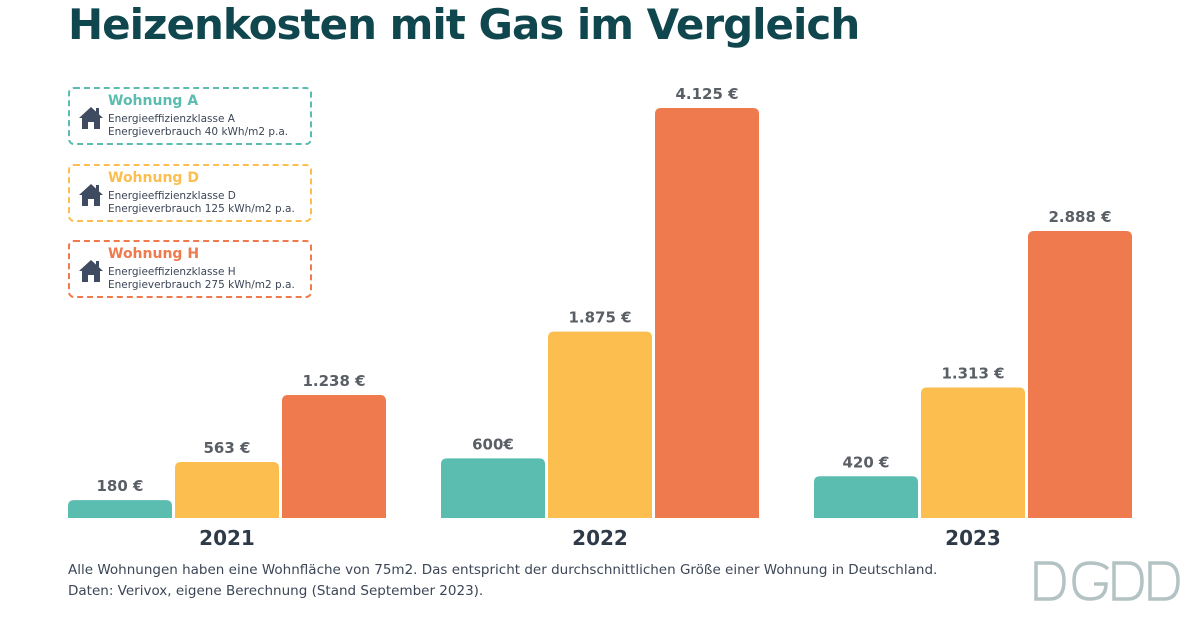  Describe the element at coordinates (172, 196) in the screenshot. I see `legend-efficiency-class: Energieeffizienzklasse D` at that location.